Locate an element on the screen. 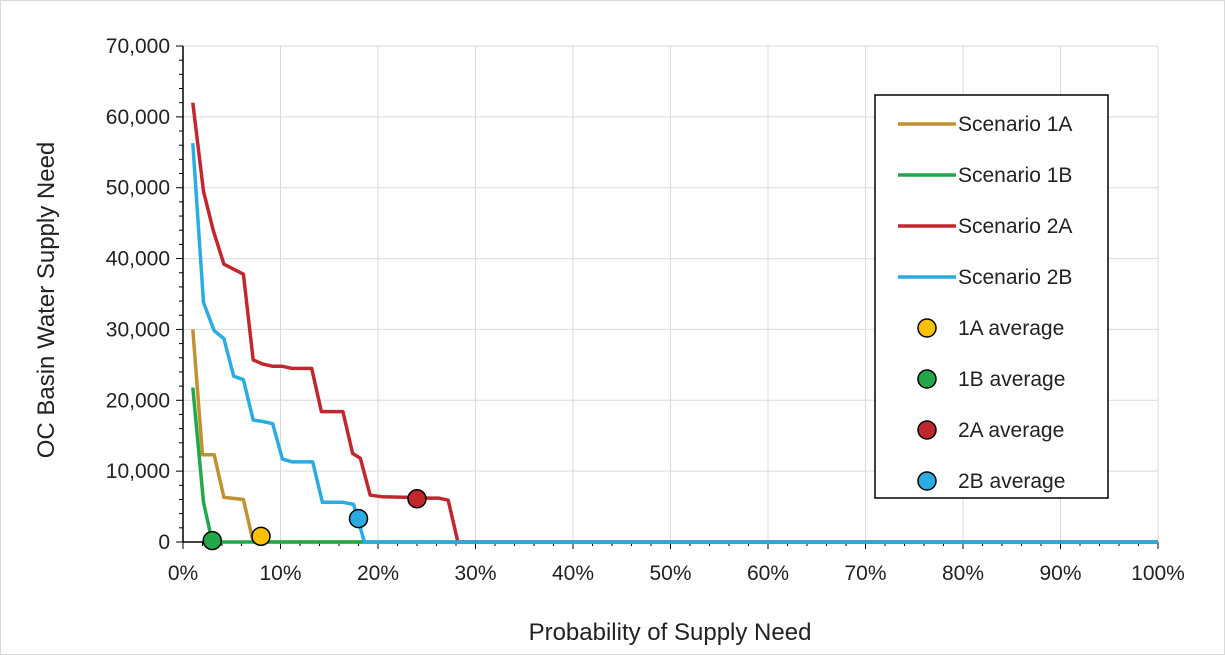  y-tick-label: 50,000 is located at coordinates (138, 188).